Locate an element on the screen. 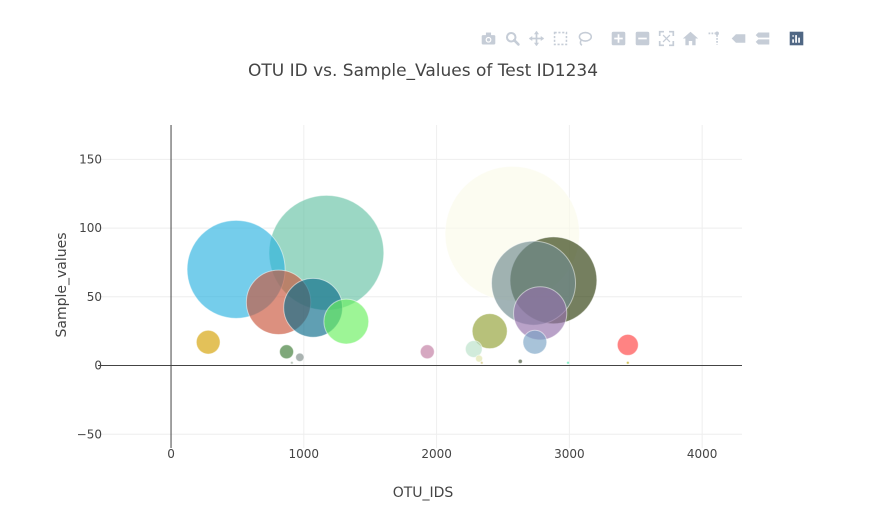 The width and height of the screenshot is (871, 521). lasso-select-icon is located at coordinates (585, 38).